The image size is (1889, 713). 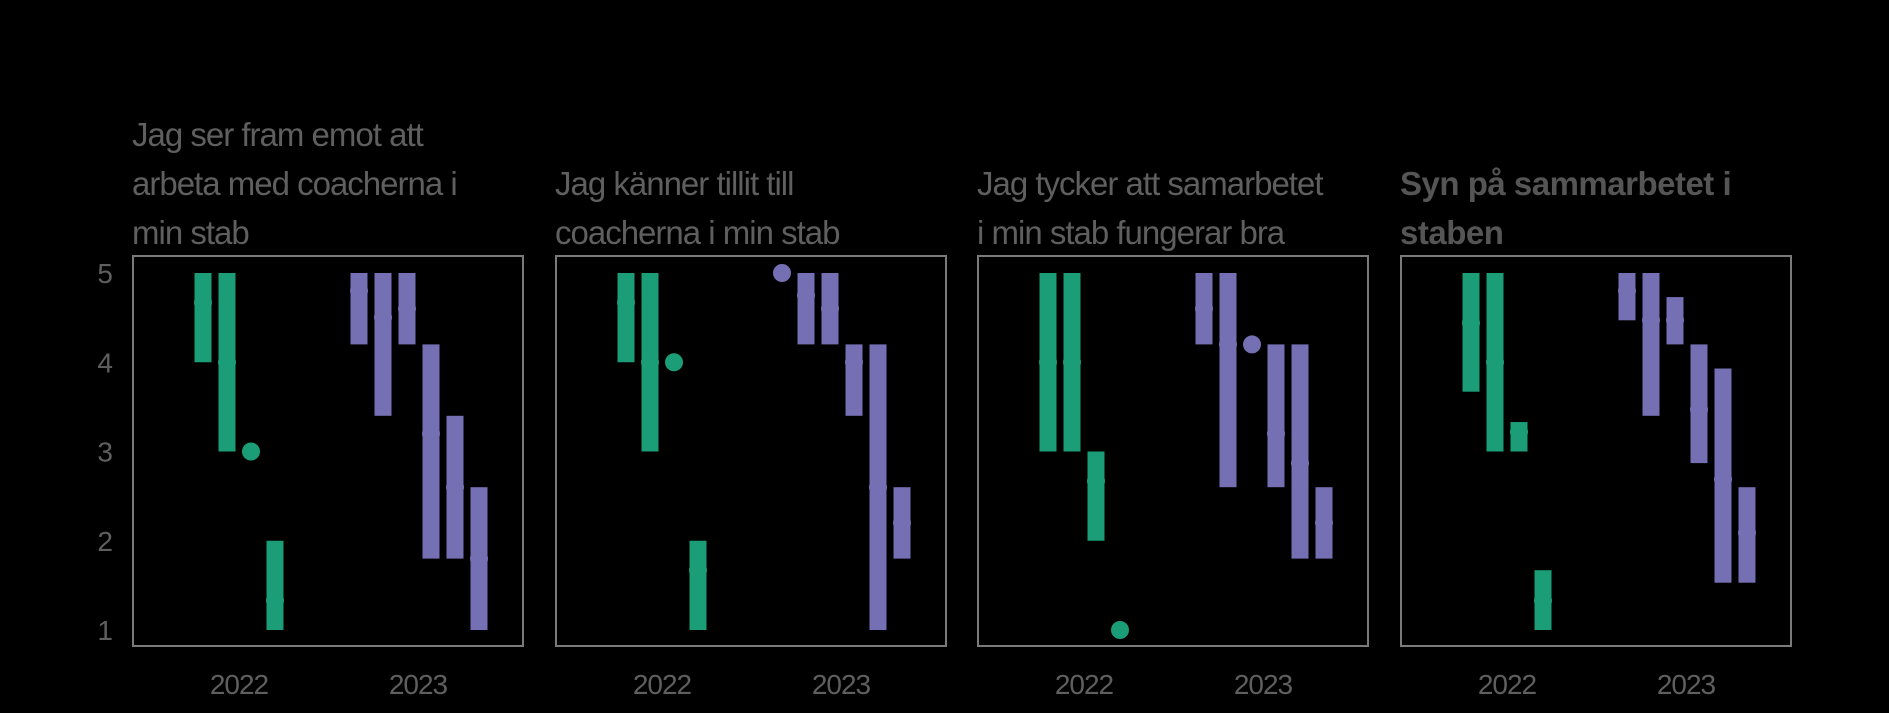 I want to click on y-tick-label: 2, so click(x=104, y=541).